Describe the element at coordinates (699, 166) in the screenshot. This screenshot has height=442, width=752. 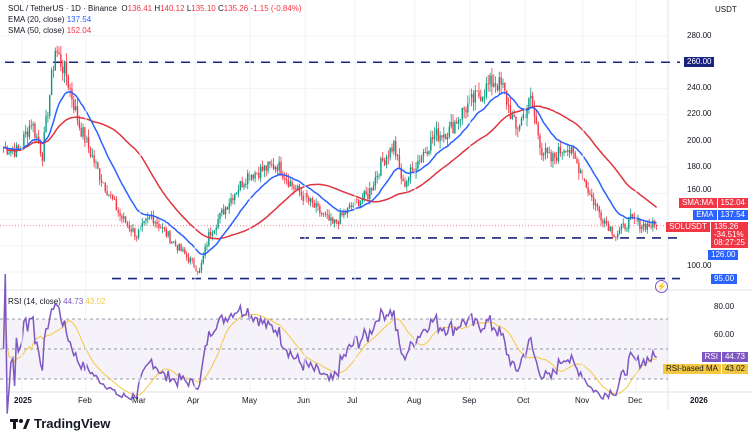
I see `price-tick: 180.00` at that location.